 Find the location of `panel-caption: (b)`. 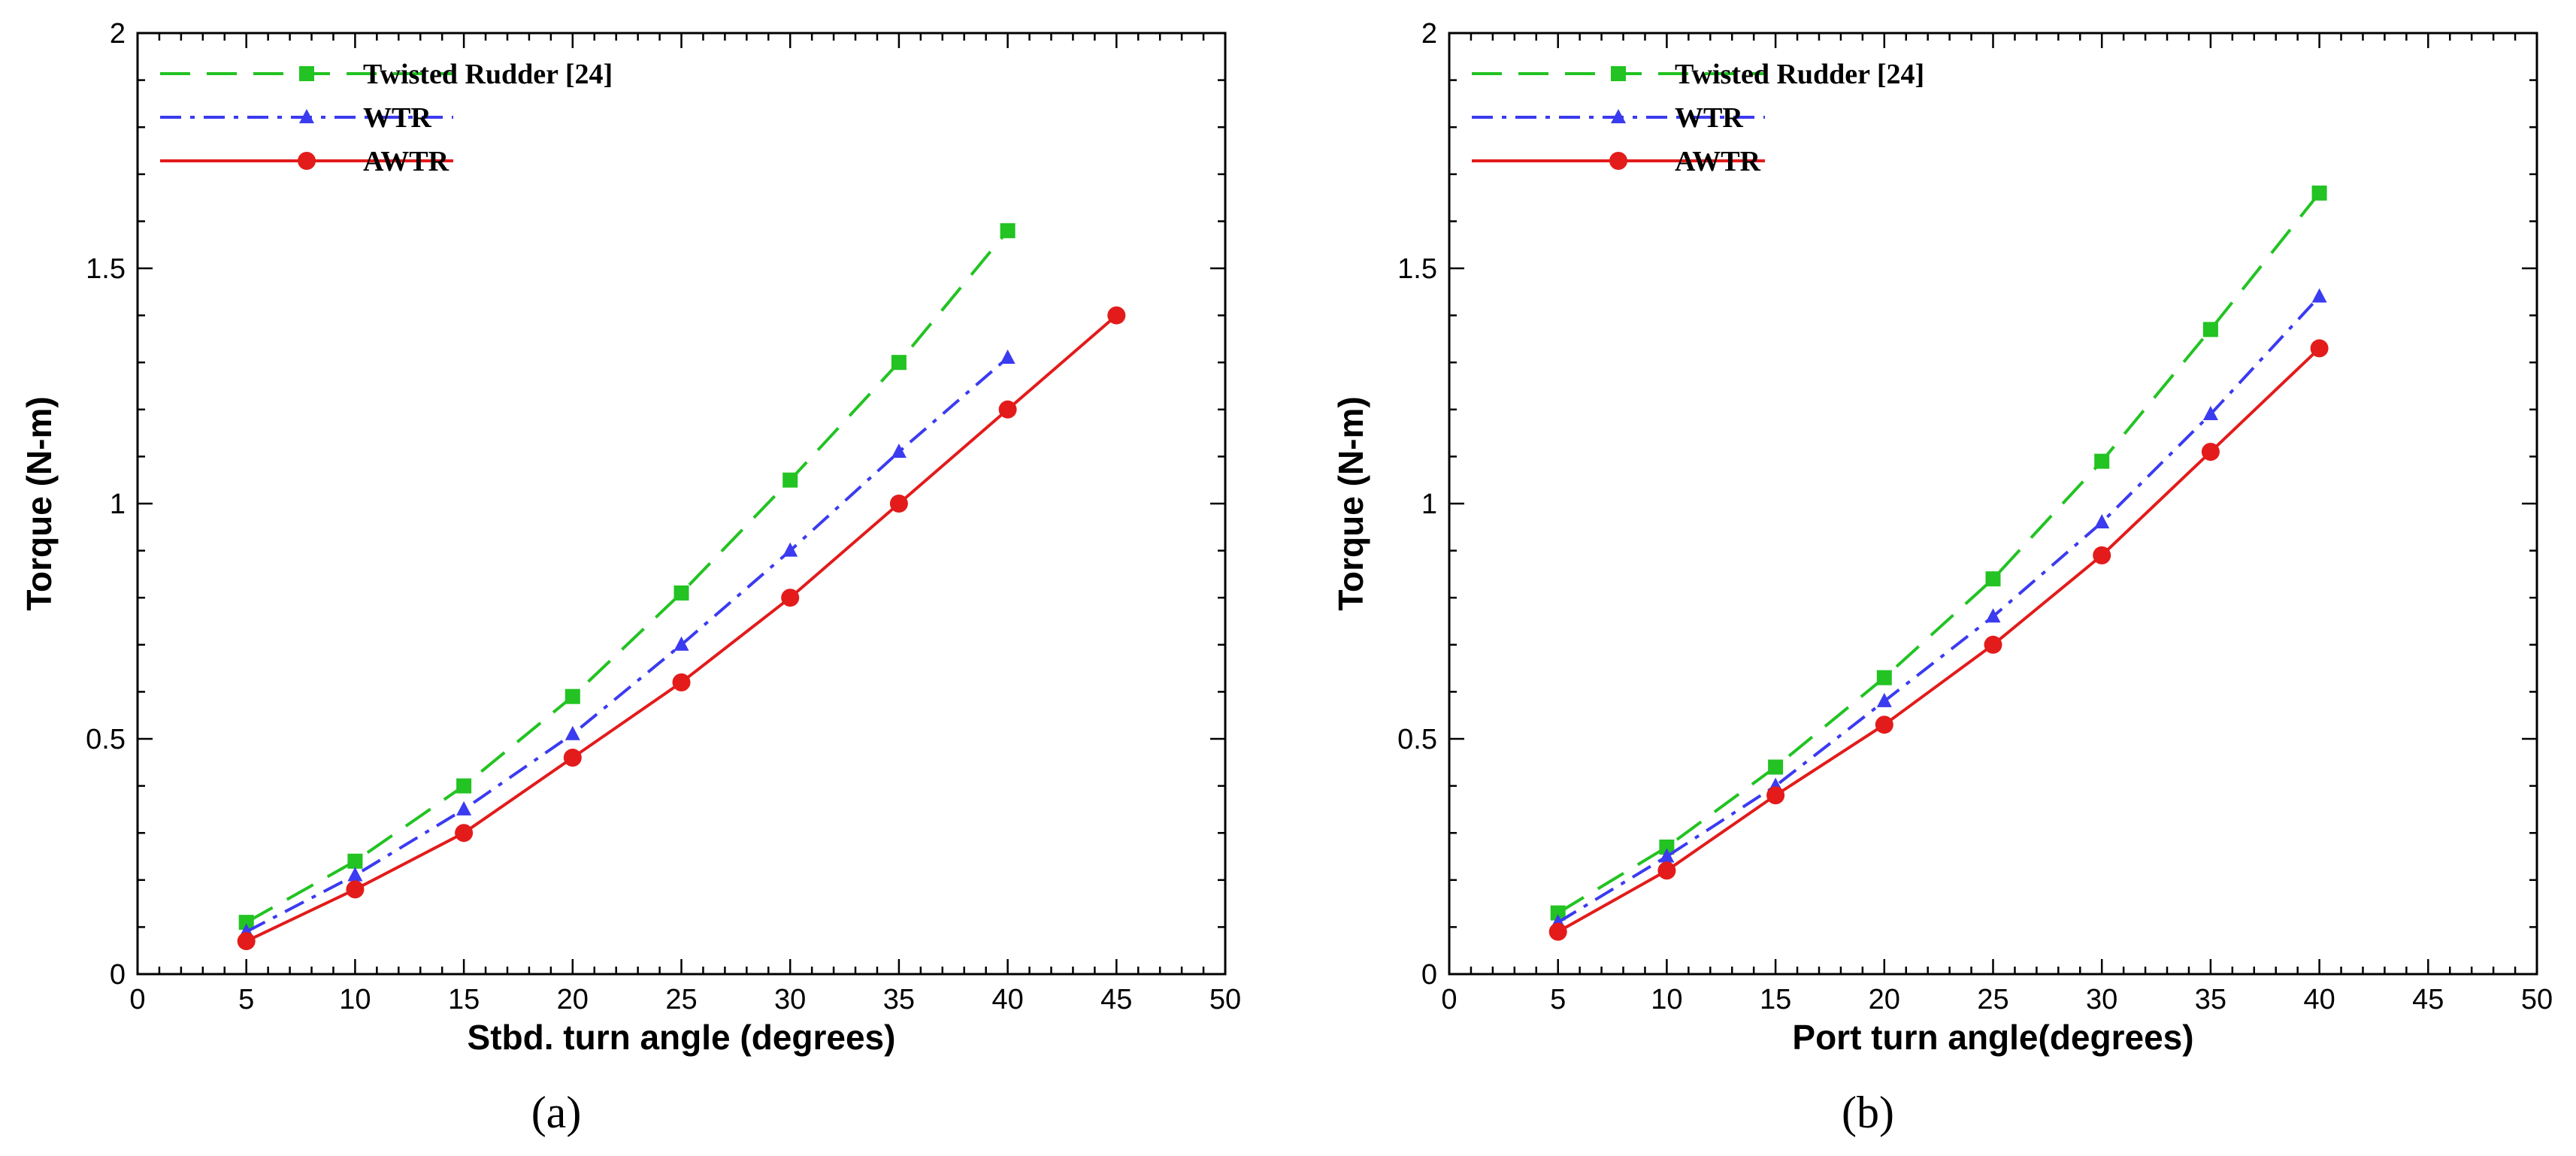

panel-caption: (b) is located at coordinates (1868, 1113).